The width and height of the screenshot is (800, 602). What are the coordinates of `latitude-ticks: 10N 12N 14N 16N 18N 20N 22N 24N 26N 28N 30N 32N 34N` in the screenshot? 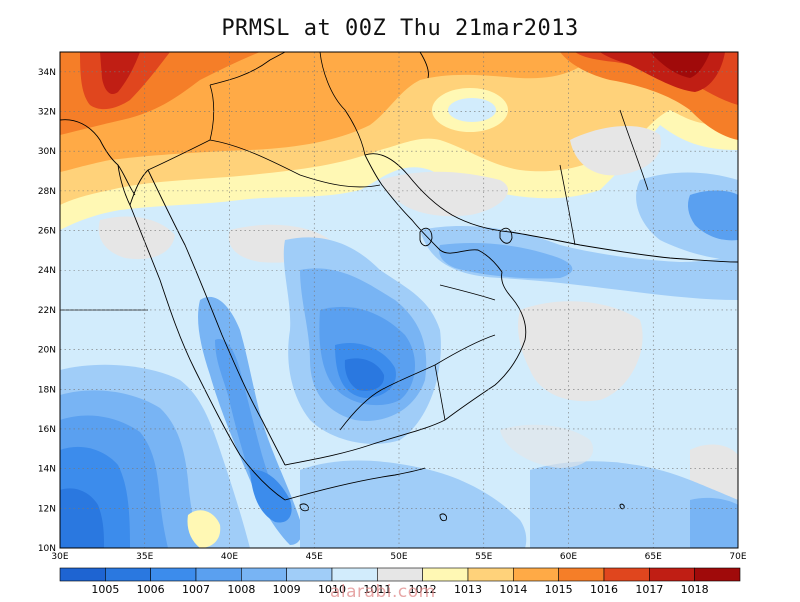 It's located at (47, 311).